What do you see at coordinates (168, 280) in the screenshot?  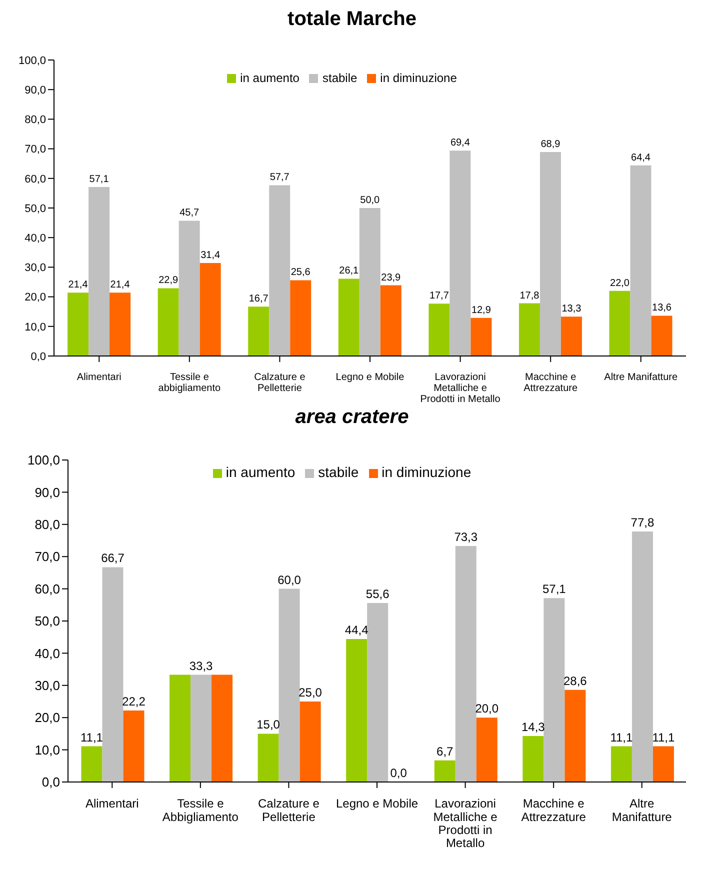 I see `data-label: 22,9` at bounding box center [168, 280].